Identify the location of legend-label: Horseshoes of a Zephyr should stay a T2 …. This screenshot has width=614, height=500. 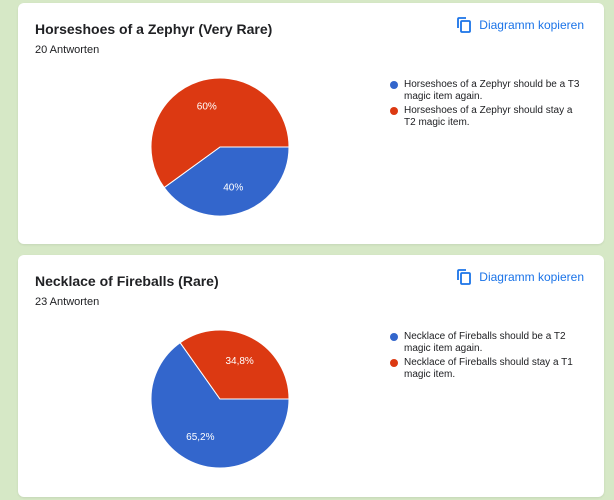
(488, 116).